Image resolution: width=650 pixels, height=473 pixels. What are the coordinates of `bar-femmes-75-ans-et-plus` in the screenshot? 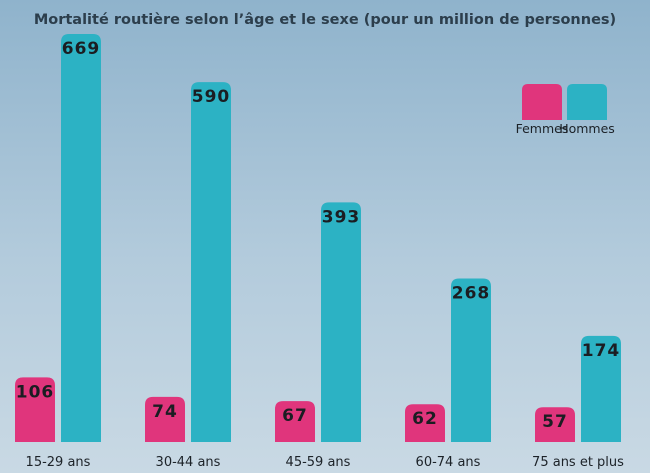 It's located at (555, 424).